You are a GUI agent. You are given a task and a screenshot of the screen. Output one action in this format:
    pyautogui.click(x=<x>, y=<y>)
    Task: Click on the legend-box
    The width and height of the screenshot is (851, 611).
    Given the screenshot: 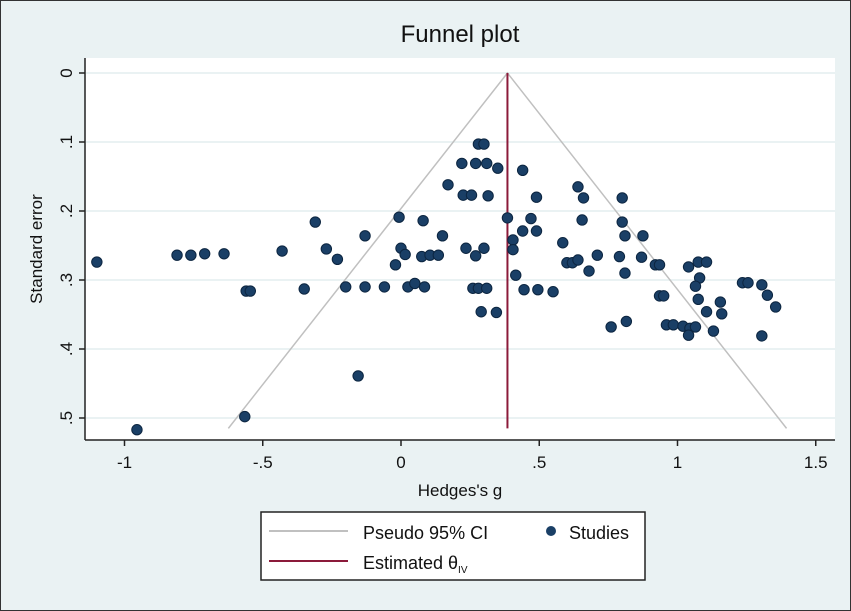 What is the action you would take?
    pyautogui.click(x=453, y=546)
    